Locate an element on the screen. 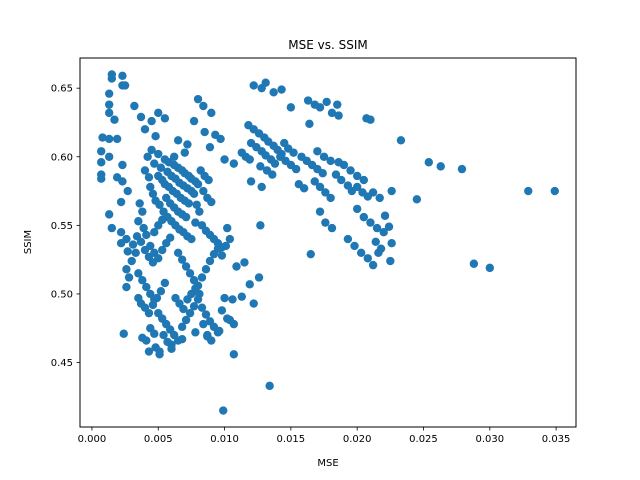 This screenshot has width=640, height=480. y-tick-label: 0.65 is located at coordinates (62, 89).